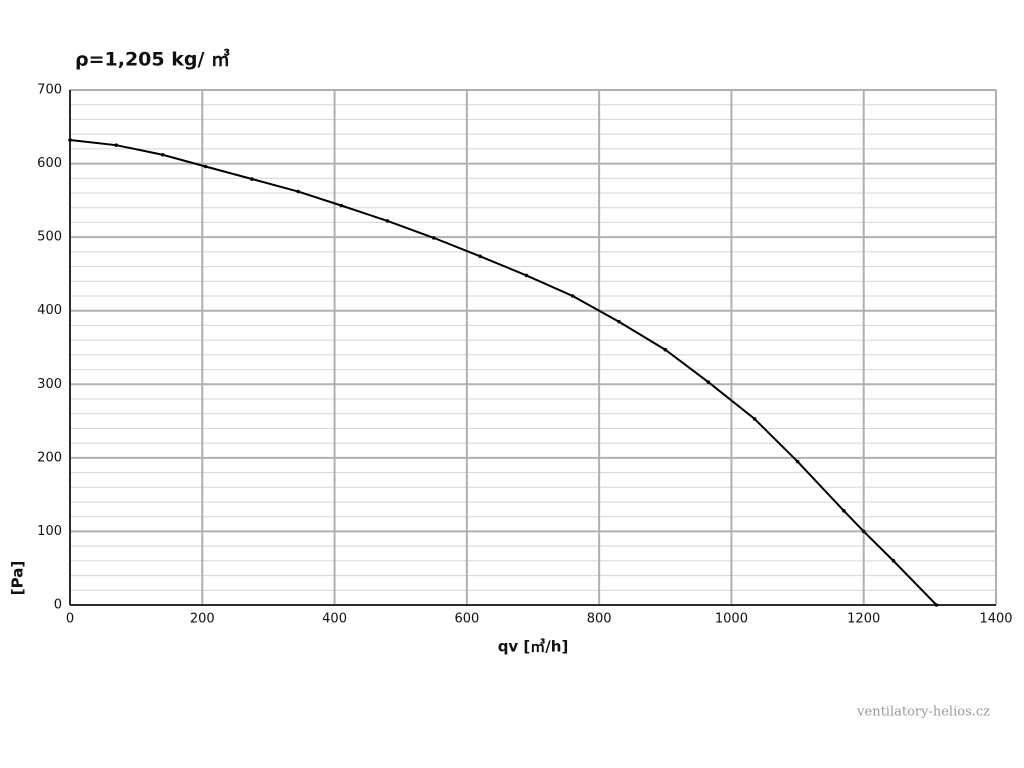 Image resolution: width=1024 pixels, height=768 pixels. Describe the element at coordinates (49, 310) in the screenshot. I see `y-tick-label: 400` at that location.